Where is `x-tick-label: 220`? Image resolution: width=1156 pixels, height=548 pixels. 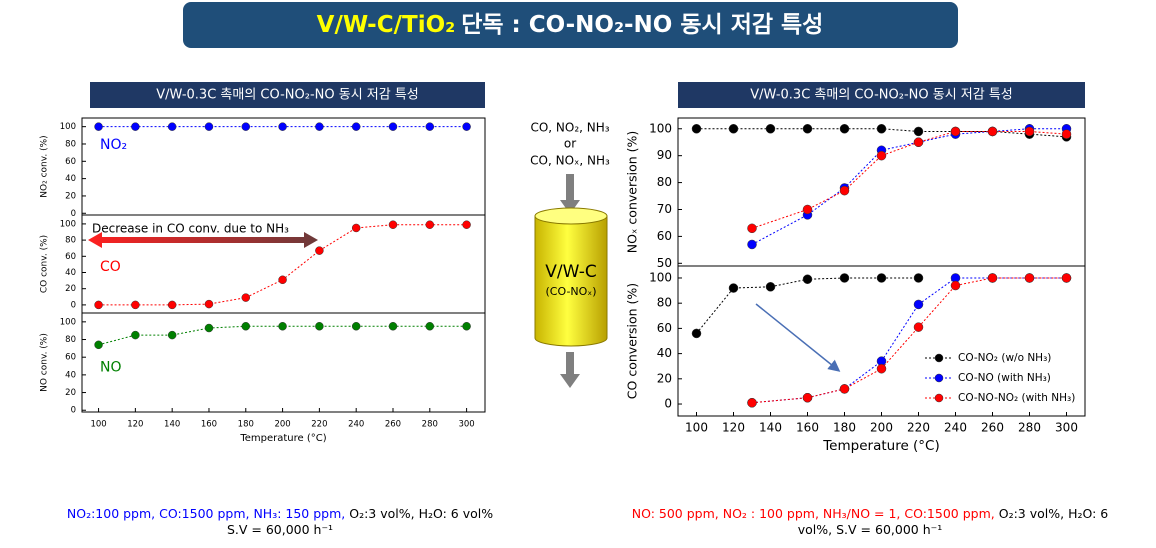 x-tick-label: 220 is located at coordinates (918, 428).